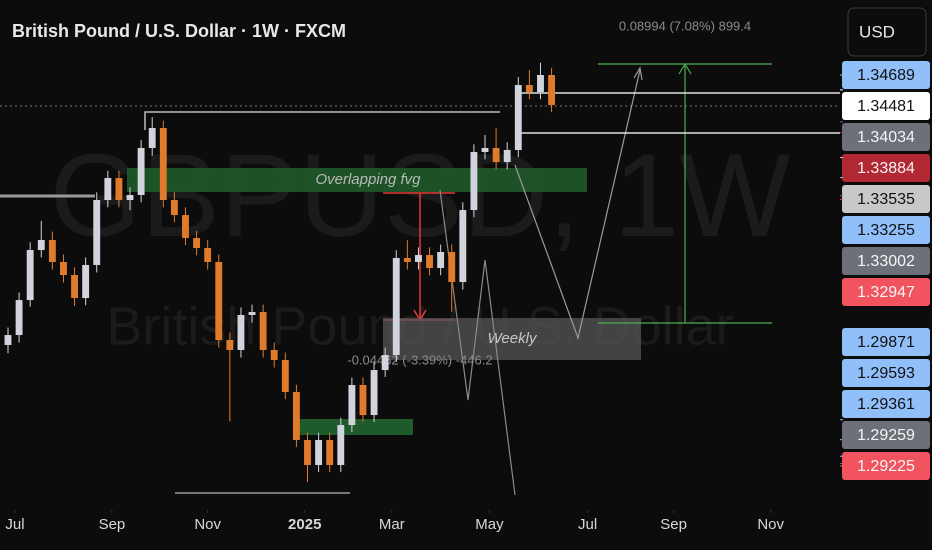  I want to click on price-tag-label: 1.33535, so click(886, 199).